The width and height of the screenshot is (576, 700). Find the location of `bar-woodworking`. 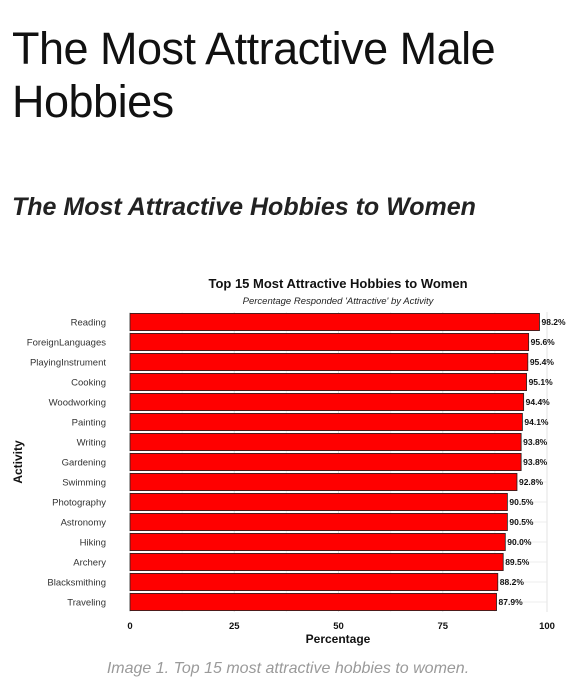

bar-woodworking is located at coordinates (327, 401).